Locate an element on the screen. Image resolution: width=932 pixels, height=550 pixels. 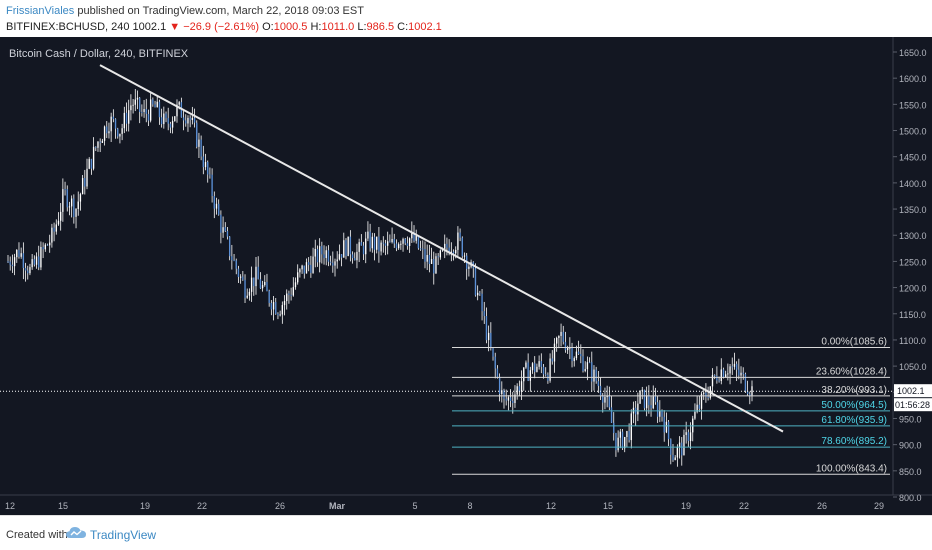
y-tick-label: 1250.0 is located at coordinates (913, 262).